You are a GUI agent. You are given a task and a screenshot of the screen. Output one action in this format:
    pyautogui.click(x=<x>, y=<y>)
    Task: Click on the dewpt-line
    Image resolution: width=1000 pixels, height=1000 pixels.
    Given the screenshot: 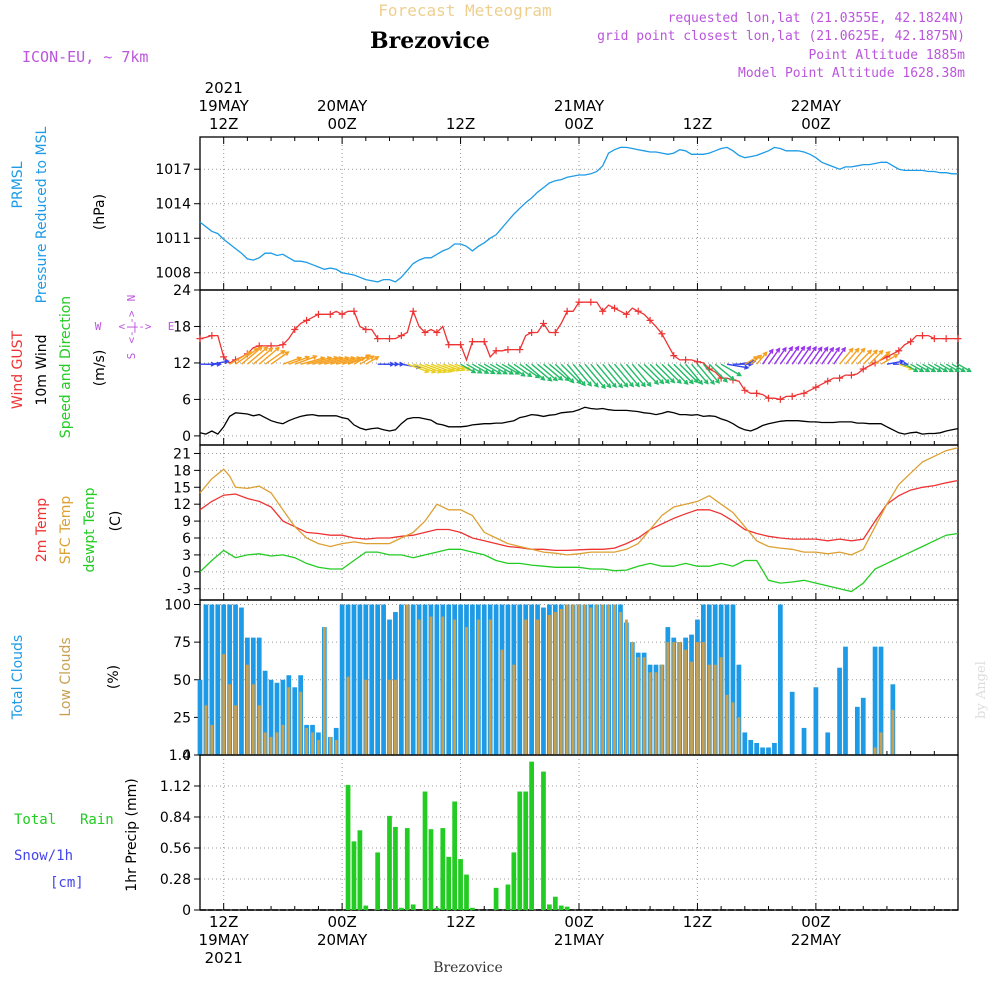 What is the action you would take?
    pyautogui.click(x=579, y=562)
    